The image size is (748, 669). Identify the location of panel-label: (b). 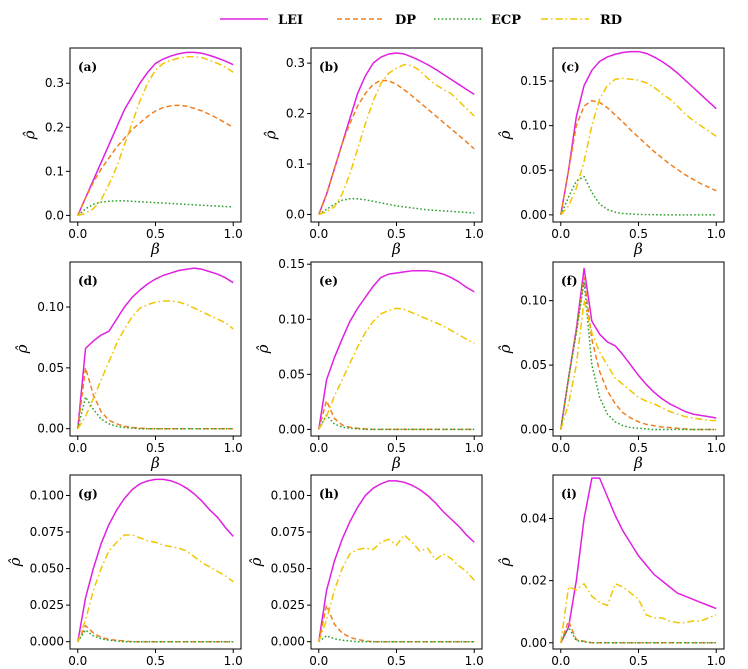
(329, 67).